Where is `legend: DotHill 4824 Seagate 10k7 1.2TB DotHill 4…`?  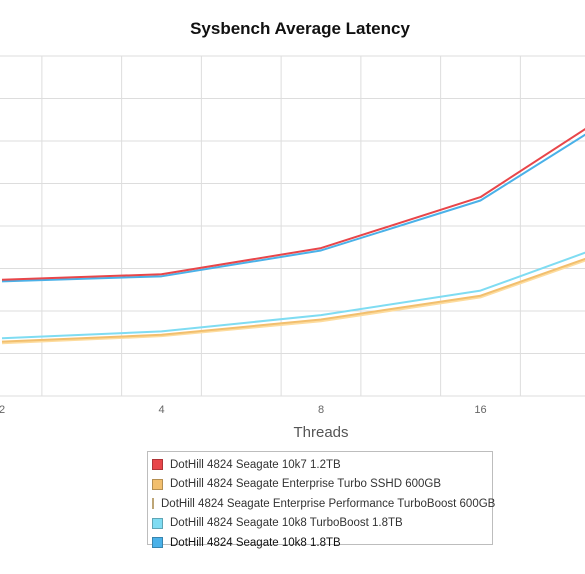
legend: DotHill 4824 Seagate 10k7 1.2TB DotHill 4… is located at coordinates (321, 500).